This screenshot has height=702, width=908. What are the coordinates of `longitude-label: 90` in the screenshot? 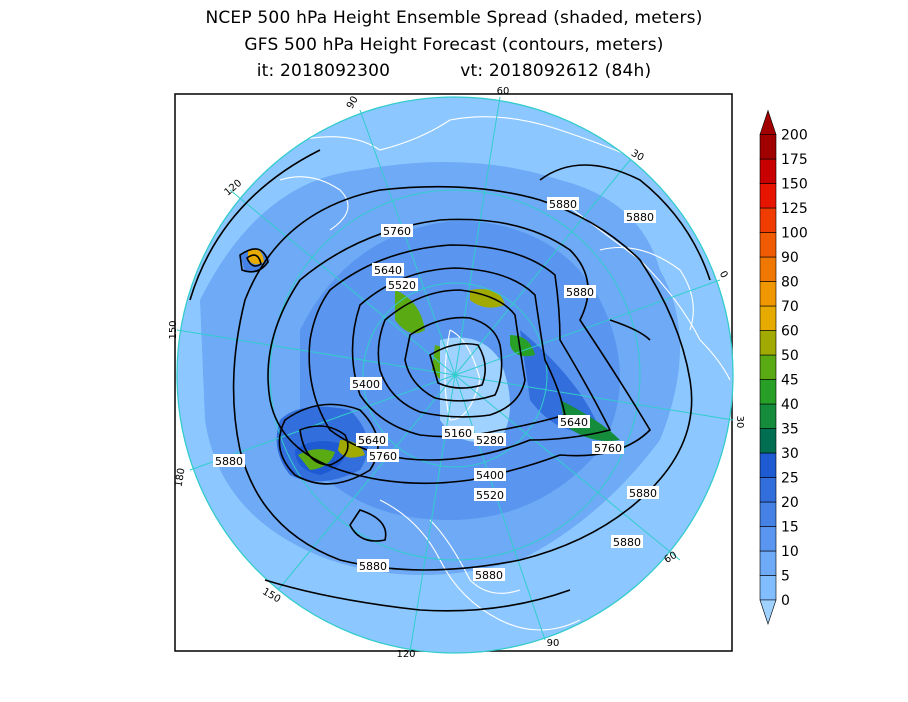 It's located at (553, 643).